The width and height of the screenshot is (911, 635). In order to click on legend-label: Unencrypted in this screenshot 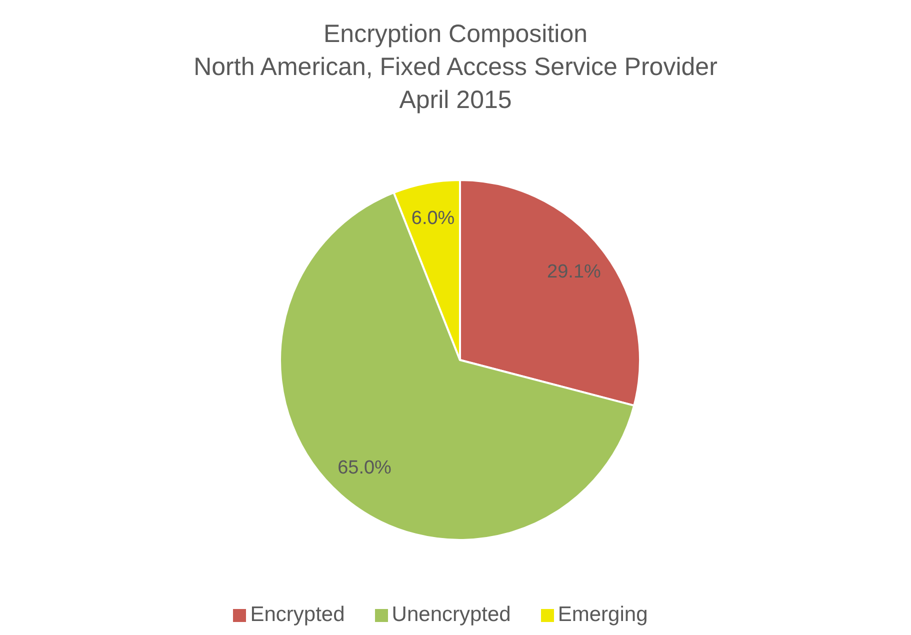, I will do `click(451, 614)`.